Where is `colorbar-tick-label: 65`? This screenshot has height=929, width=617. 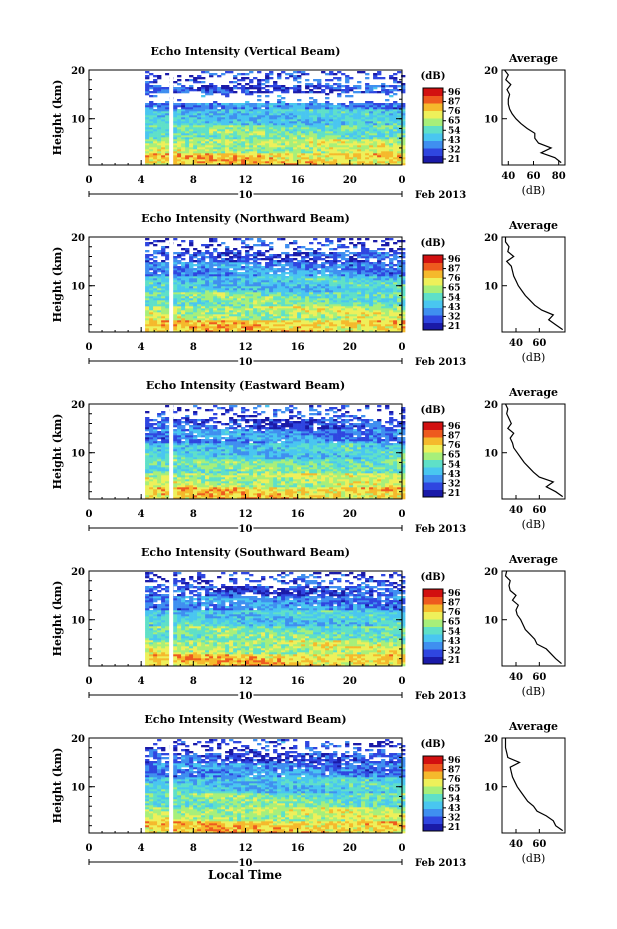
colorbar-tick-label: 65 is located at coordinates (454, 790).